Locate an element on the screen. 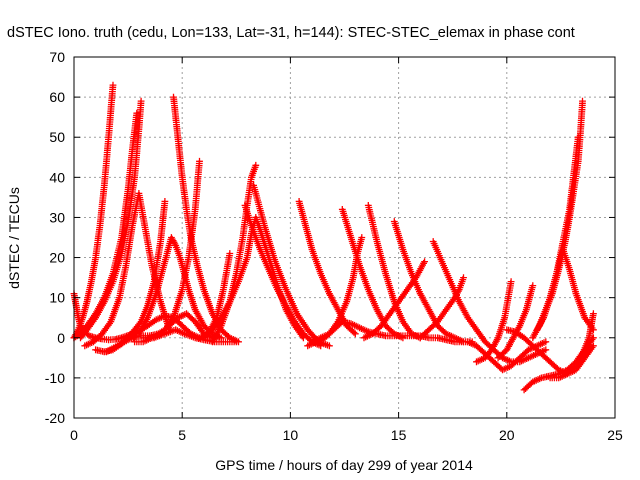 This screenshot has width=640, height=480. y-axis-label: dSTEC / TECUs is located at coordinates (14, 238).